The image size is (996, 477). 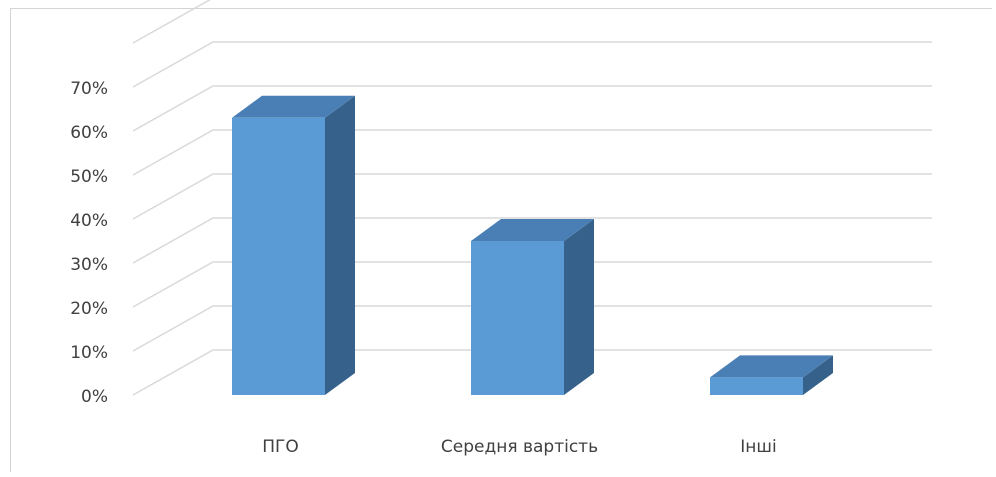 What do you see at coordinates (758, 447) in the screenshot?
I see `x-tick-label: Інші` at bounding box center [758, 447].